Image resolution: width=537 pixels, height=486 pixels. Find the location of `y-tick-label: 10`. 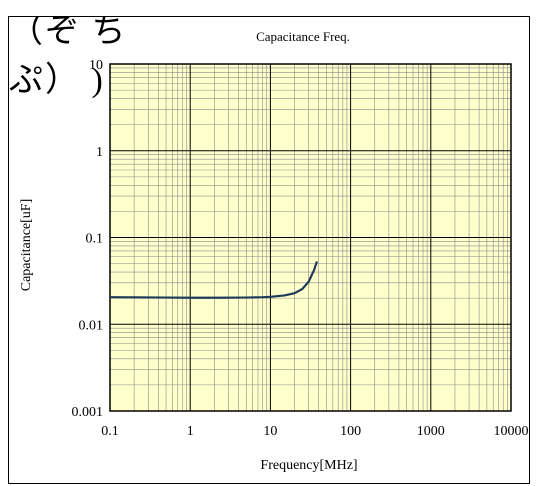

y-tick-label: 10 is located at coordinates (96, 65).